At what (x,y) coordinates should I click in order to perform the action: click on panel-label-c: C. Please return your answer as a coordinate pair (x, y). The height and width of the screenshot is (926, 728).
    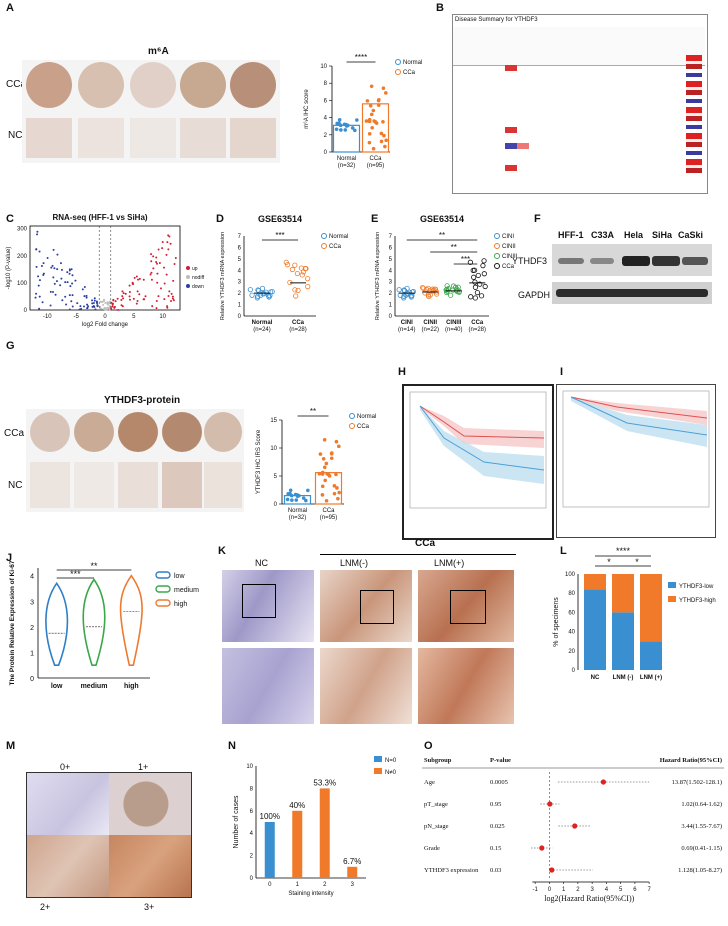
    Looking at the image, I should click on (10, 219).